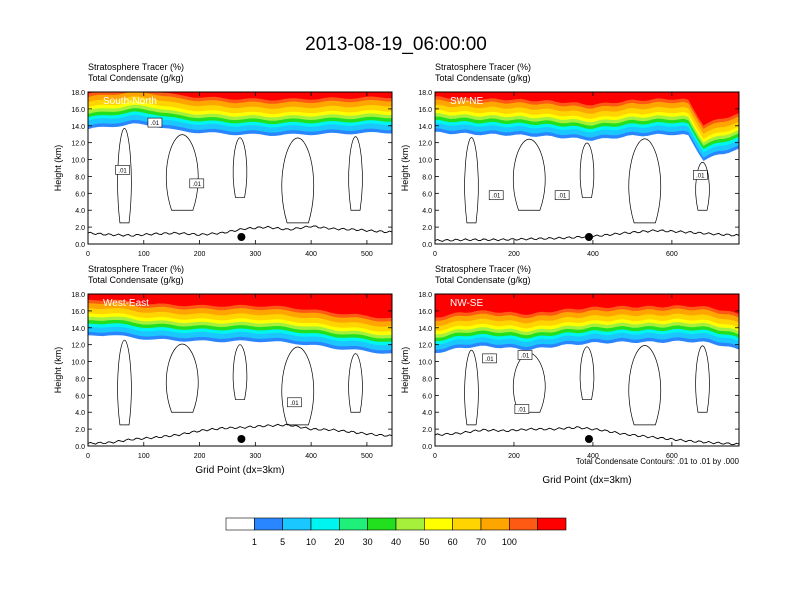  Describe the element at coordinates (254, 542) in the screenshot. I see `colorbar-label: 1` at that location.